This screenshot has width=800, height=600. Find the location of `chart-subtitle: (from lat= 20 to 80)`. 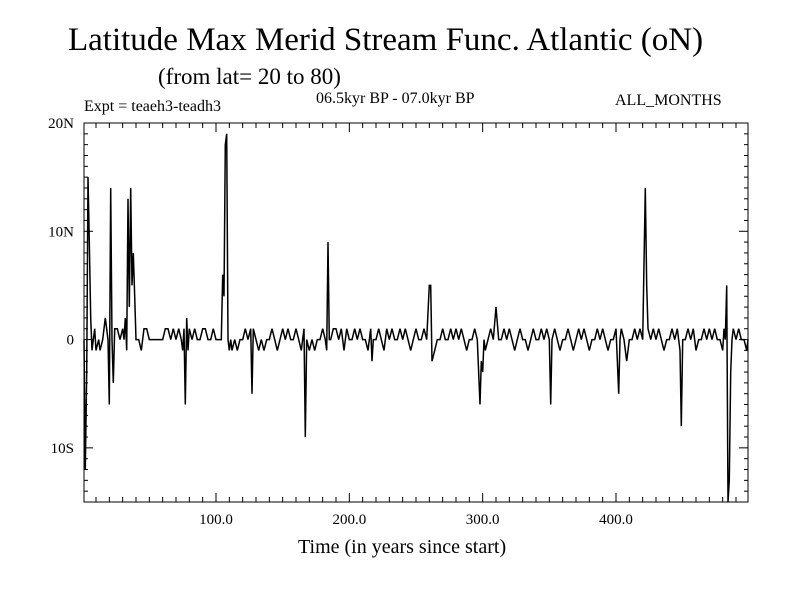

chart-subtitle: (from lat= 20 to 80) is located at coordinates (249, 76).